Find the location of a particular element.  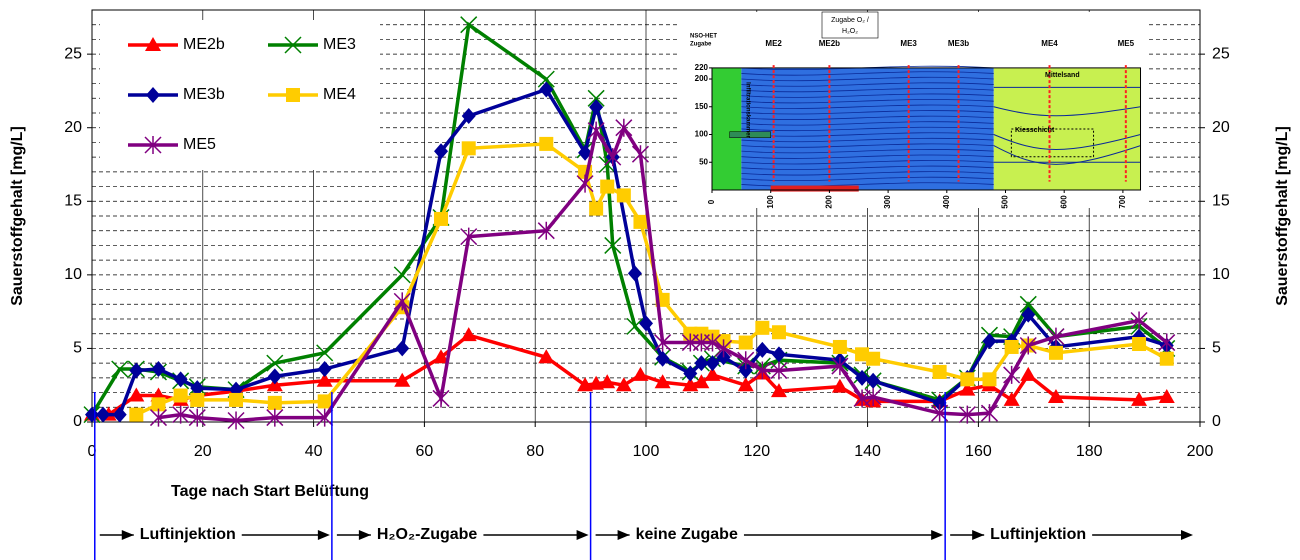

inset-green is located at coordinates (727, 128).